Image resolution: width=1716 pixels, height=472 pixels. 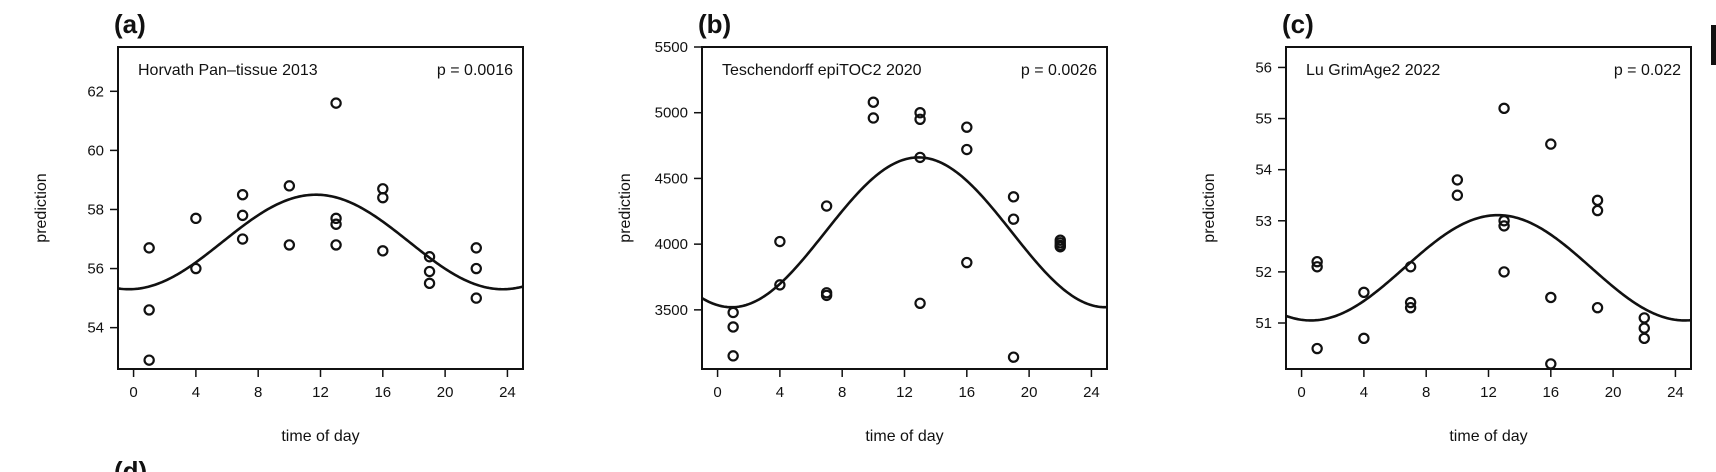 I want to click on cropped-edge-mark, so click(x=1713, y=45).